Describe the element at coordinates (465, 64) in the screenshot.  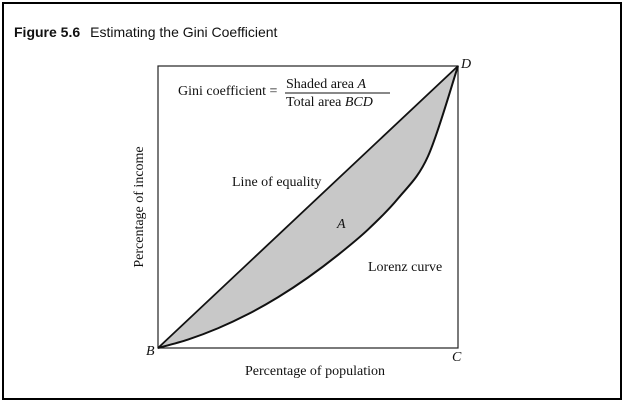
I see `point-d-label: D` at that location.